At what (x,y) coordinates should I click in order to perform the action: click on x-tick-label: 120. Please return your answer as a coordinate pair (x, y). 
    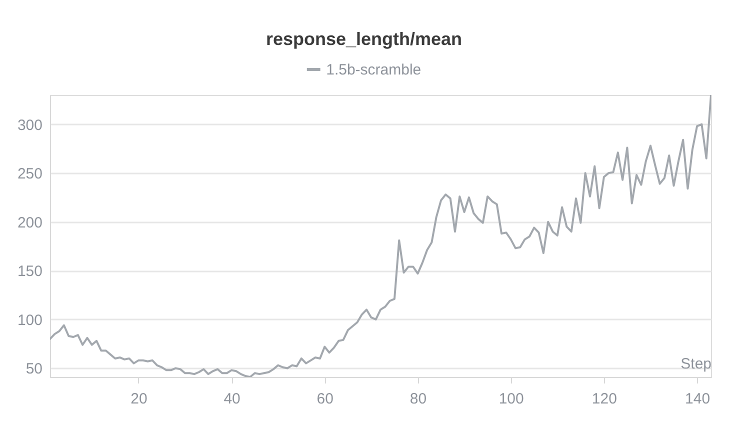
    Looking at the image, I should click on (604, 399).